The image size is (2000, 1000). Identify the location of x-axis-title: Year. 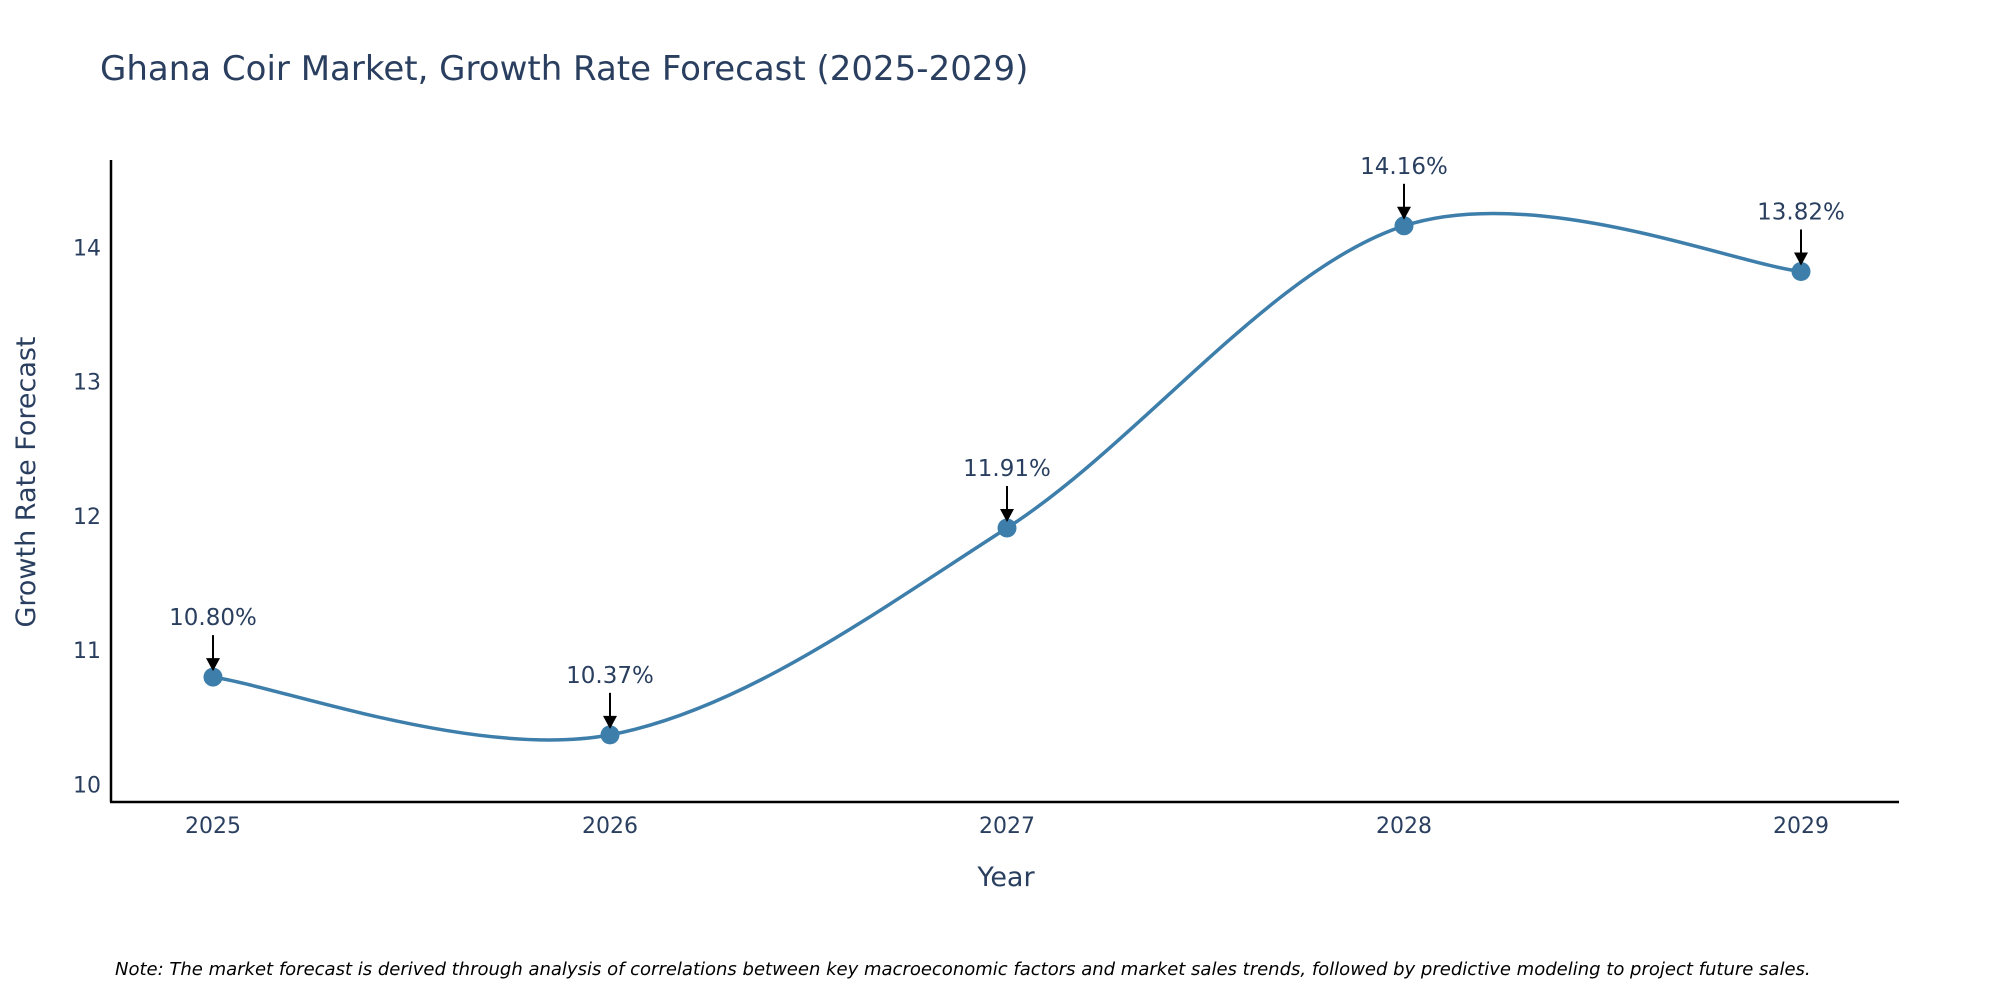
(1005, 877).